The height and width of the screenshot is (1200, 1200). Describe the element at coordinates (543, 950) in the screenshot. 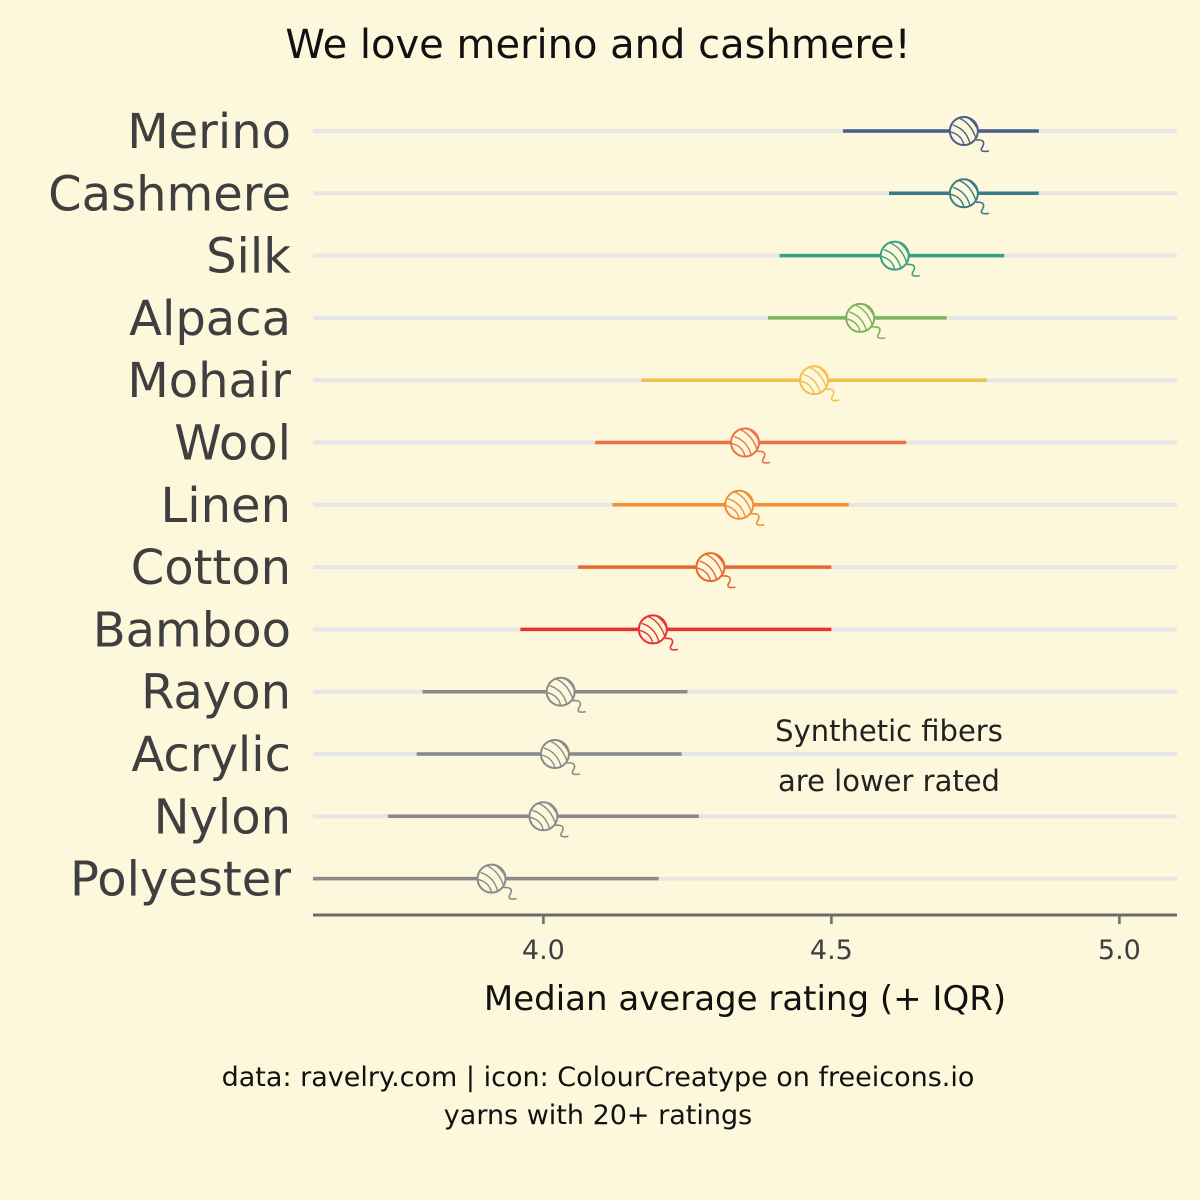

I see `x-tick-label: 4.0` at that location.